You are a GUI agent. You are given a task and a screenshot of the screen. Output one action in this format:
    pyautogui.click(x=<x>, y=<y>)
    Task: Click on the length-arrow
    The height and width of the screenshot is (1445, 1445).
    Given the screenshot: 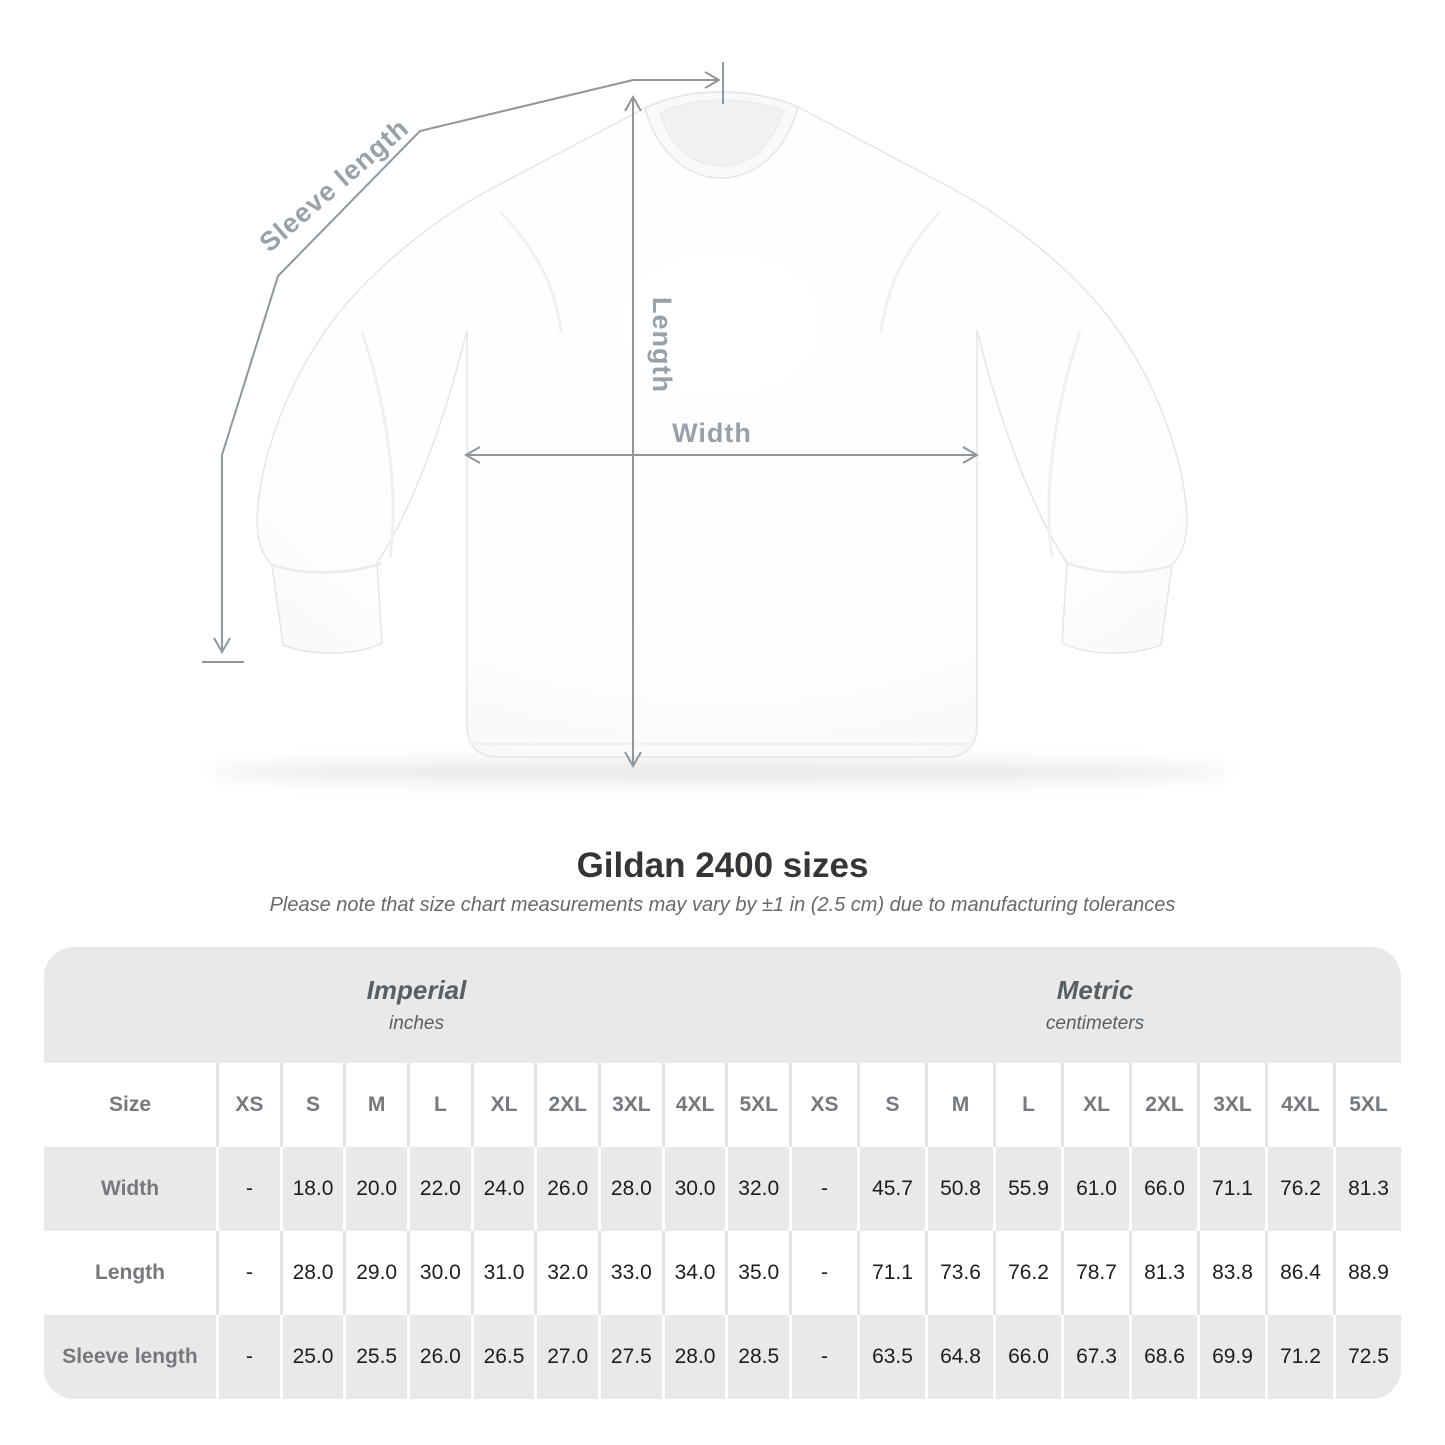 What is the action you would take?
    pyautogui.click(x=633, y=431)
    